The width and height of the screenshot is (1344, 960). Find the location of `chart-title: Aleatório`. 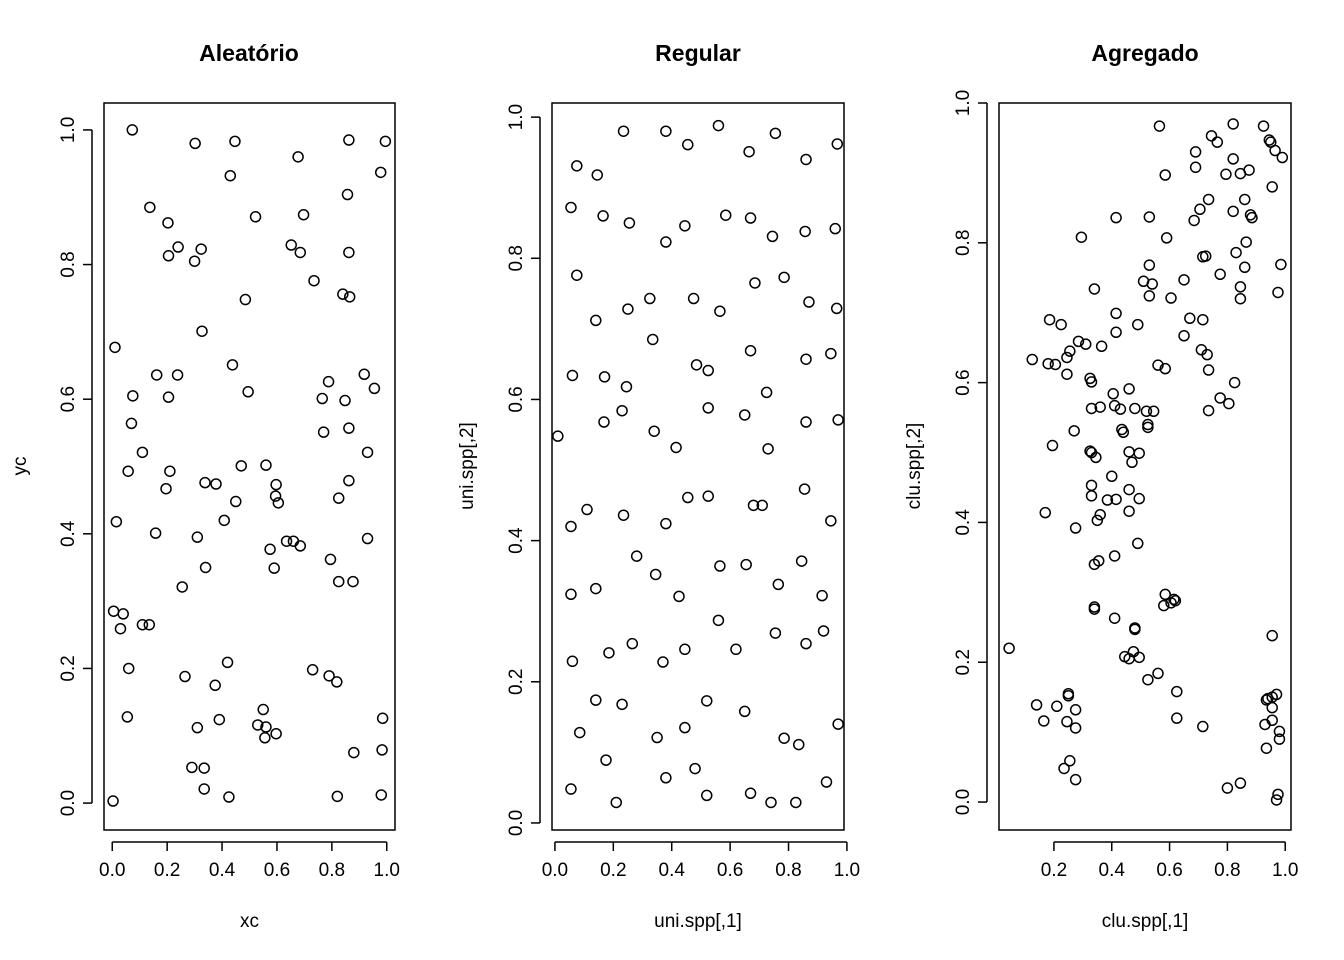

chart-title: Aleatório is located at coordinates (249, 53).